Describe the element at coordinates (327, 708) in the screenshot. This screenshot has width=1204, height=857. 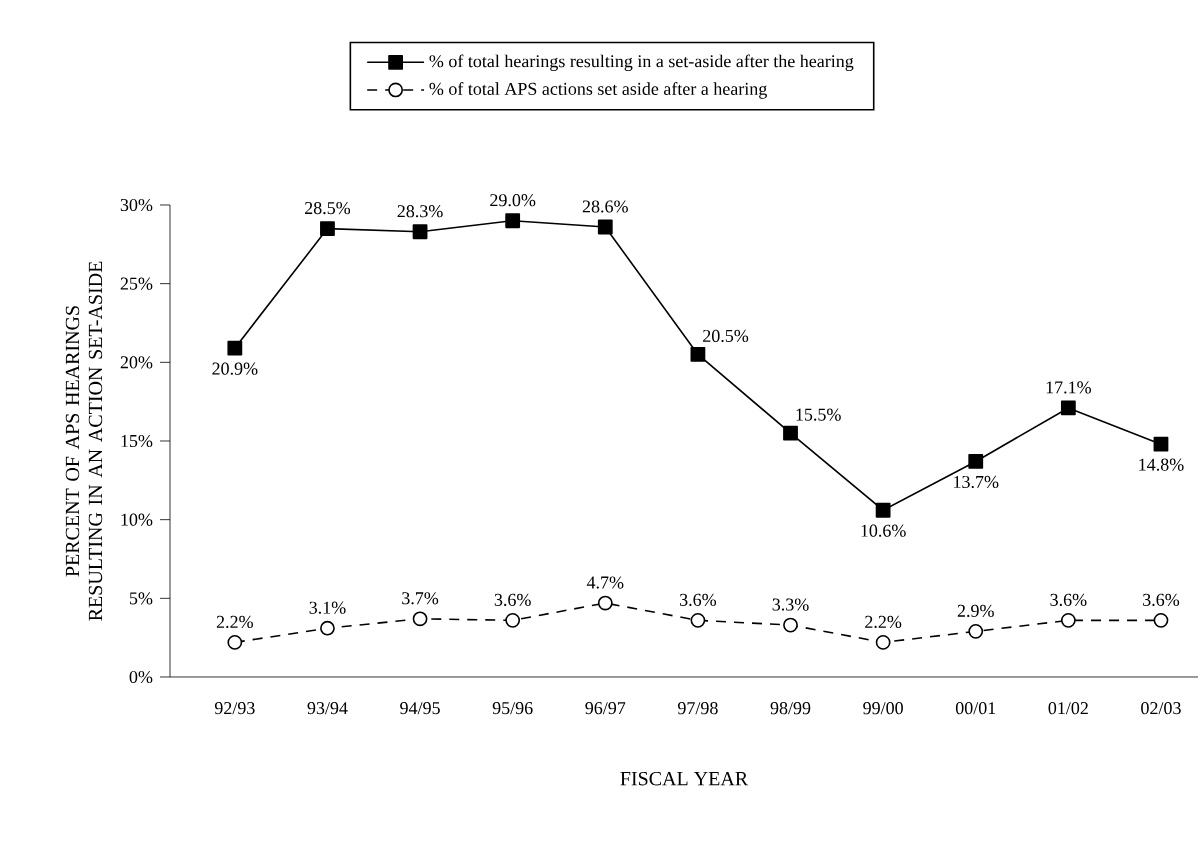
I see `x-tick-label: 93/94` at that location.